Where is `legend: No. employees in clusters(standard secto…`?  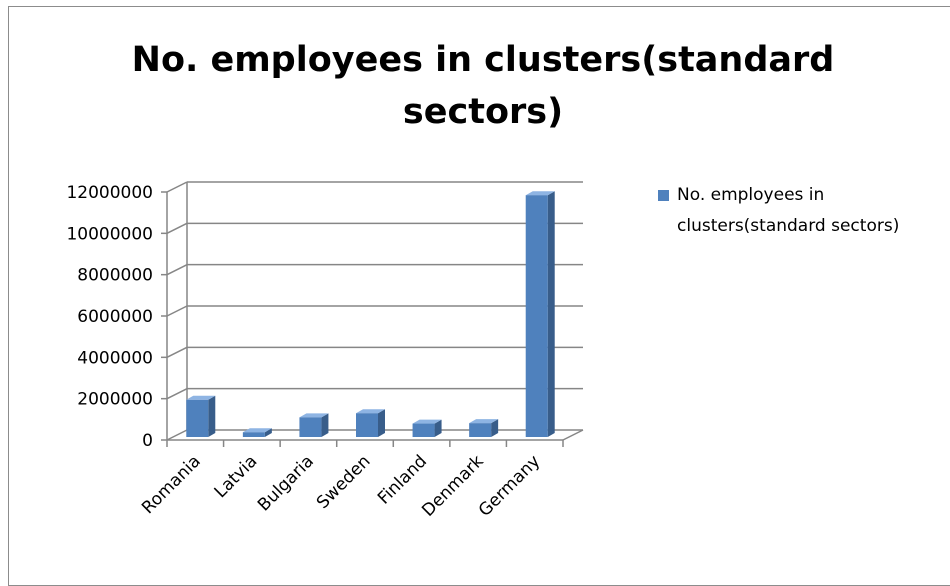
legend: No. employees in clusters(standard secto… is located at coordinates (778, 210).